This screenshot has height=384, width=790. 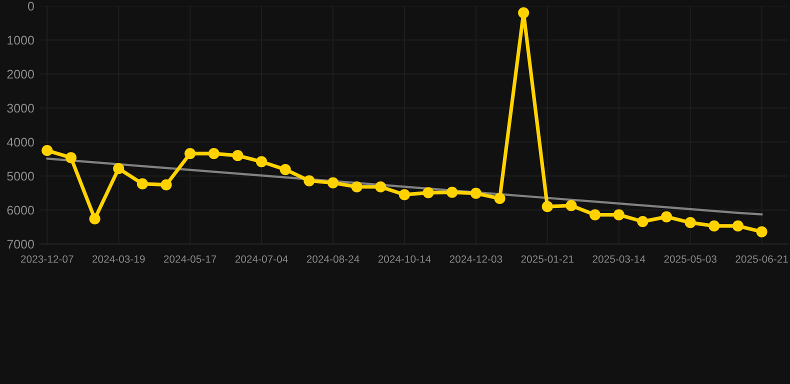 I want to click on x-tick-label: 2024-03-19, so click(x=118, y=259).